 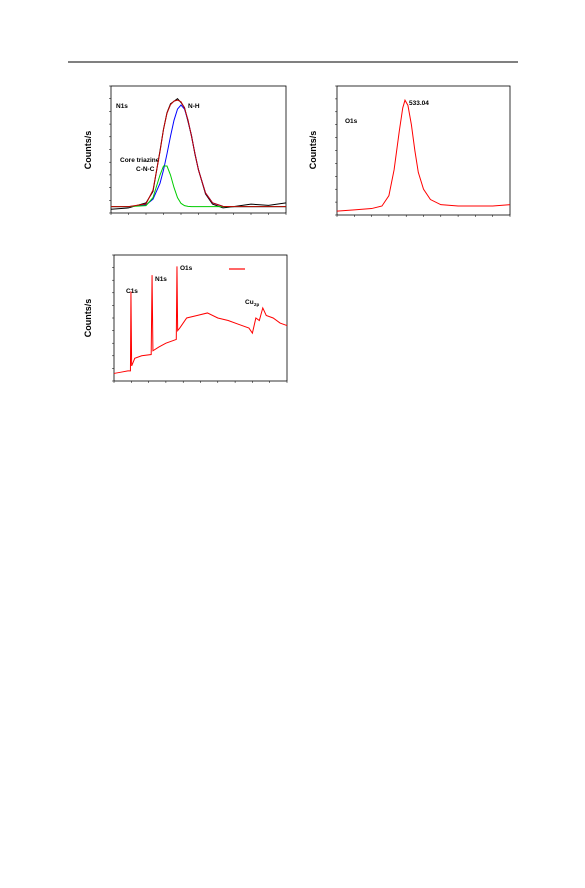 I want to click on plot-frame, so click(x=200, y=318).